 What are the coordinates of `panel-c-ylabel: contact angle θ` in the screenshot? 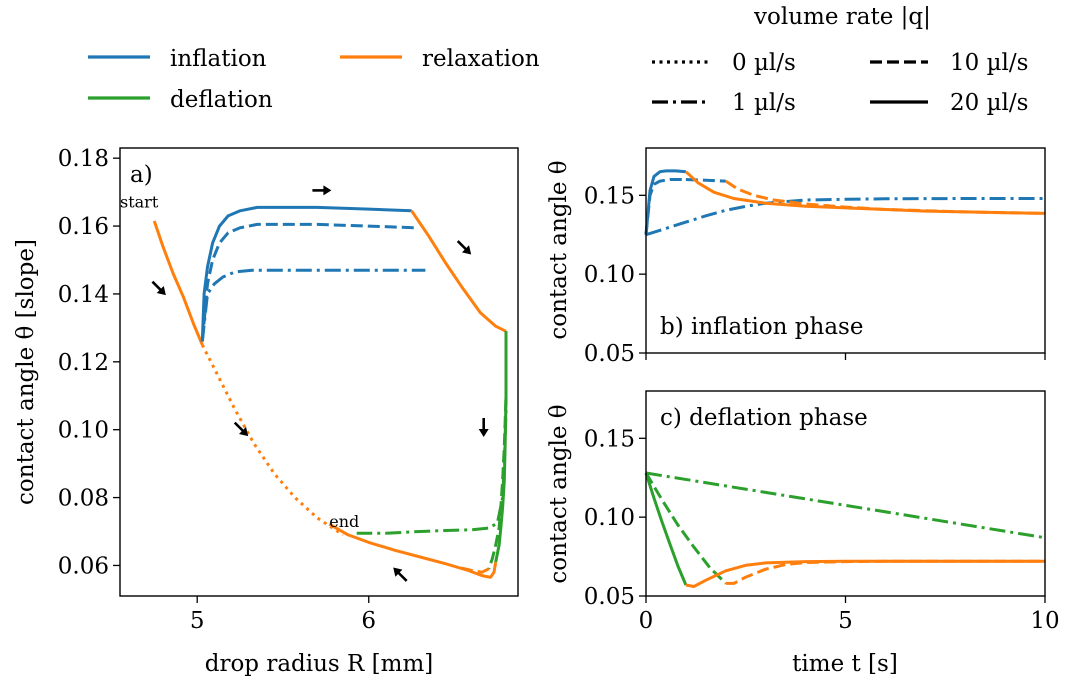 It's located at (559, 493).